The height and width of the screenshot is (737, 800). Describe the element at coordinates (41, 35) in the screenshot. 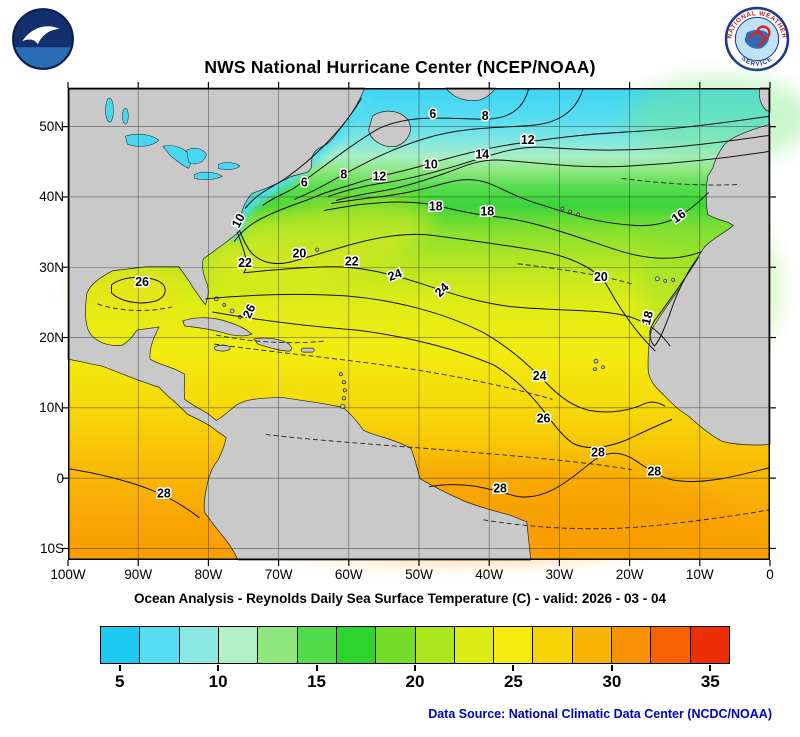

I see `noaa-gull-icon` at that location.